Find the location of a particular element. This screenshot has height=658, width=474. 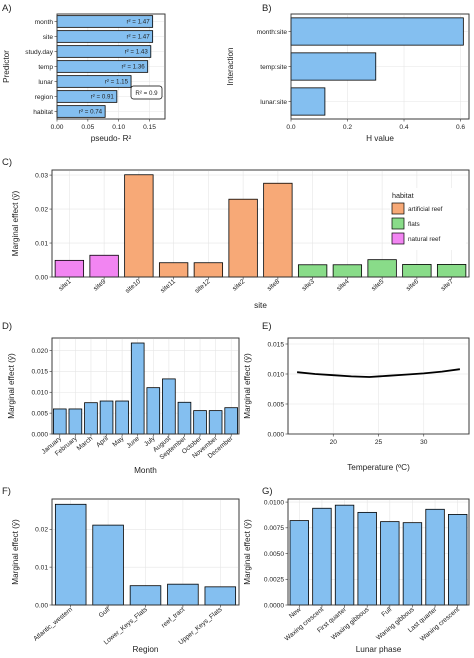

x-tick-label: site8 is located at coordinates (273, 285).